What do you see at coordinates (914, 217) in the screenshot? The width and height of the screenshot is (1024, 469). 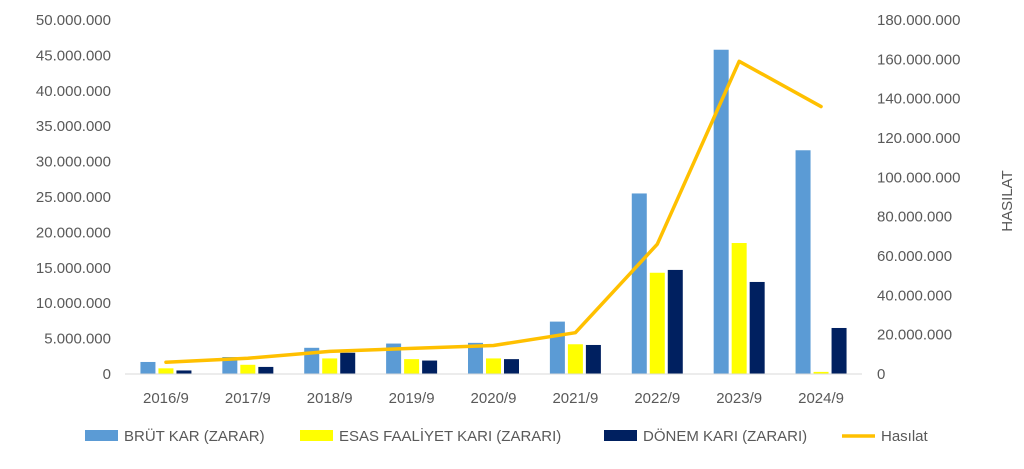 I see `right-tick-label: 80.000.000` at bounding box center [914, 217].